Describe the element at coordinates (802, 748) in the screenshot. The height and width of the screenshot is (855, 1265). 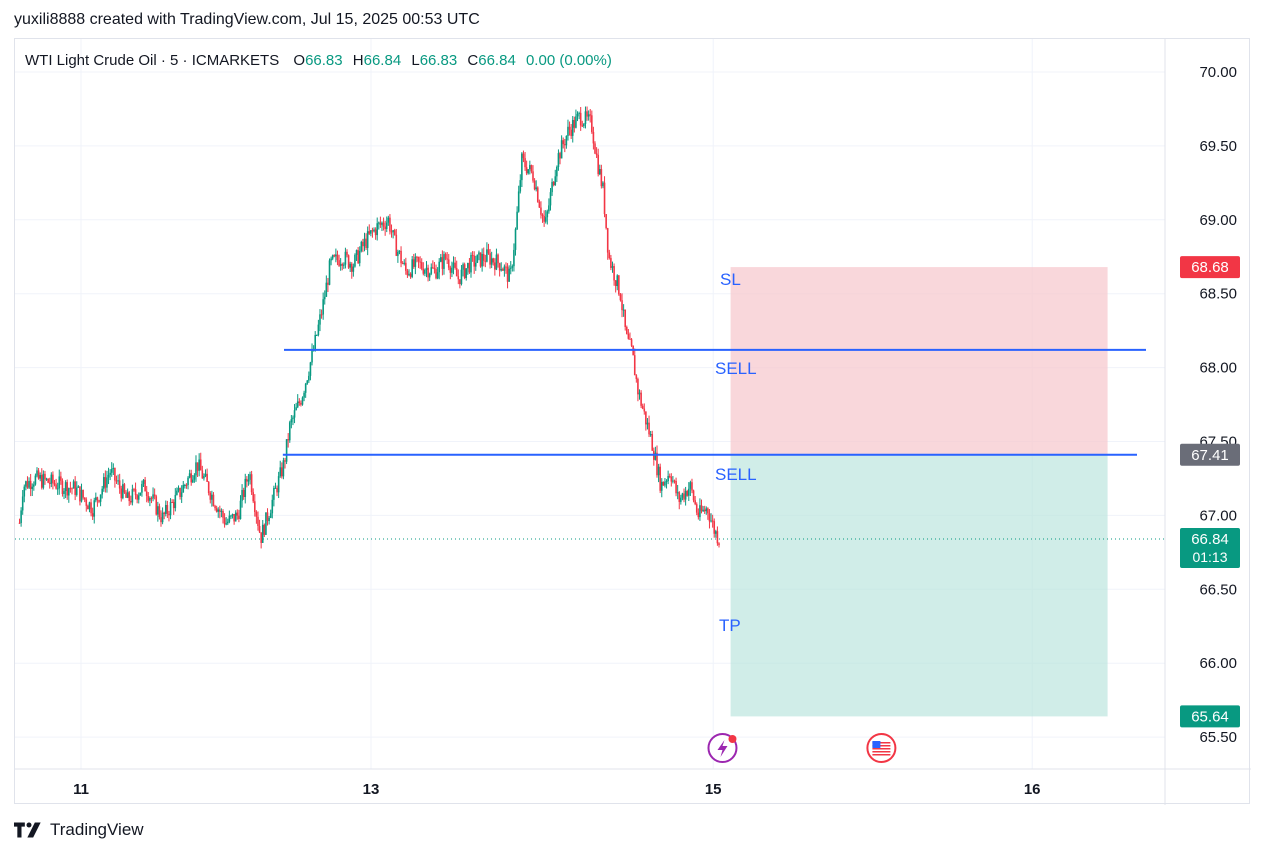
I see `events` at that location.